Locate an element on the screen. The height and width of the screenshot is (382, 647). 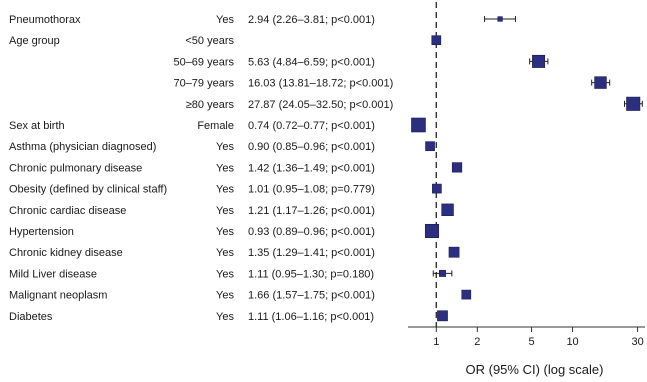
row-estimate-text: 5.63 (4.84–6.59; p<0.001) is located at coordinates (311, 62).